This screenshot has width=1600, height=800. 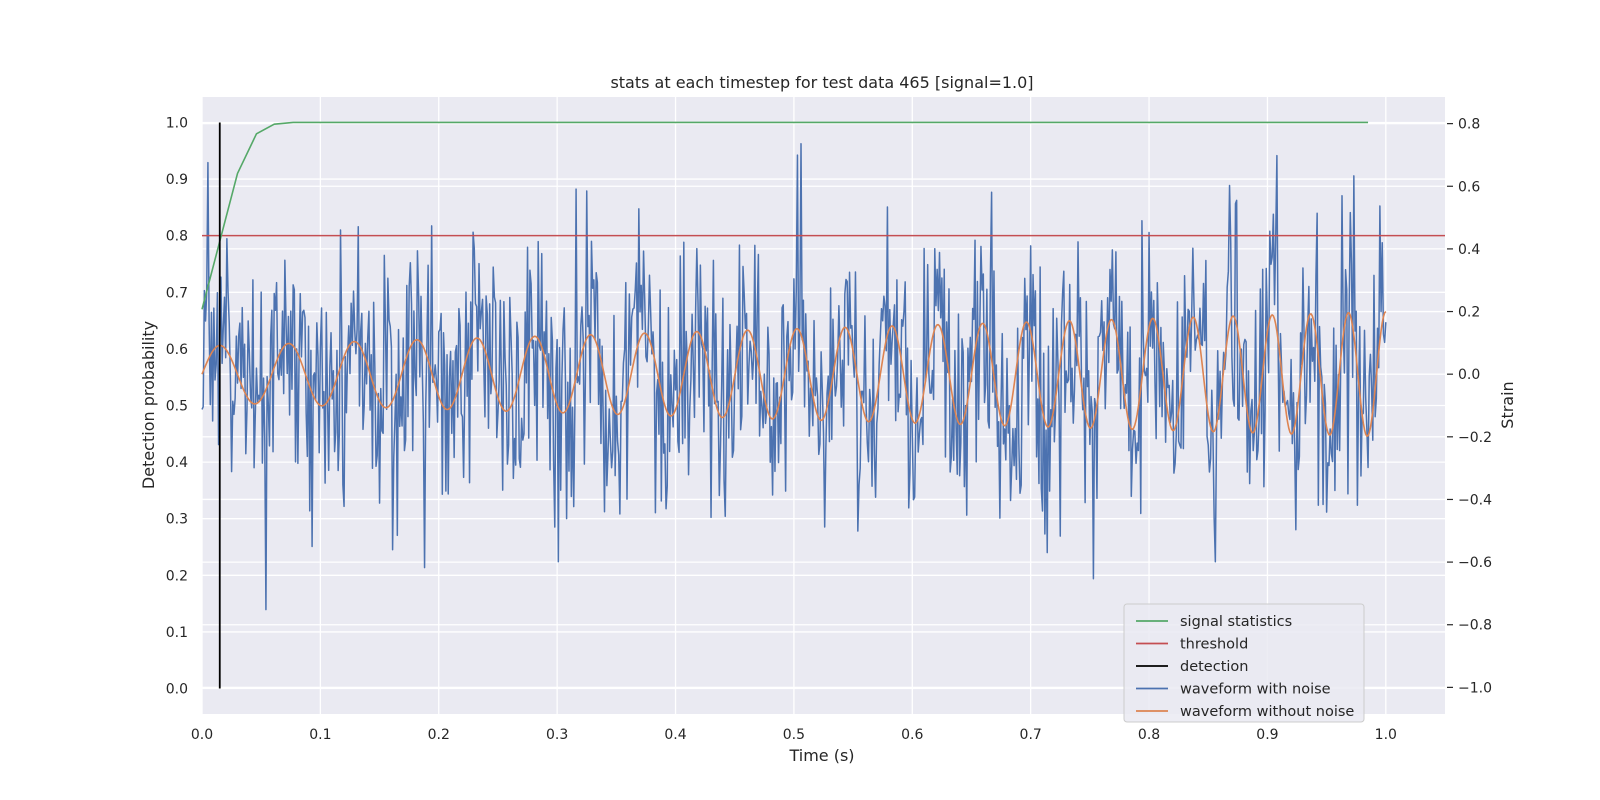 I want to click on y2-tick-label: −0.6, so click(x=1475, y=563).